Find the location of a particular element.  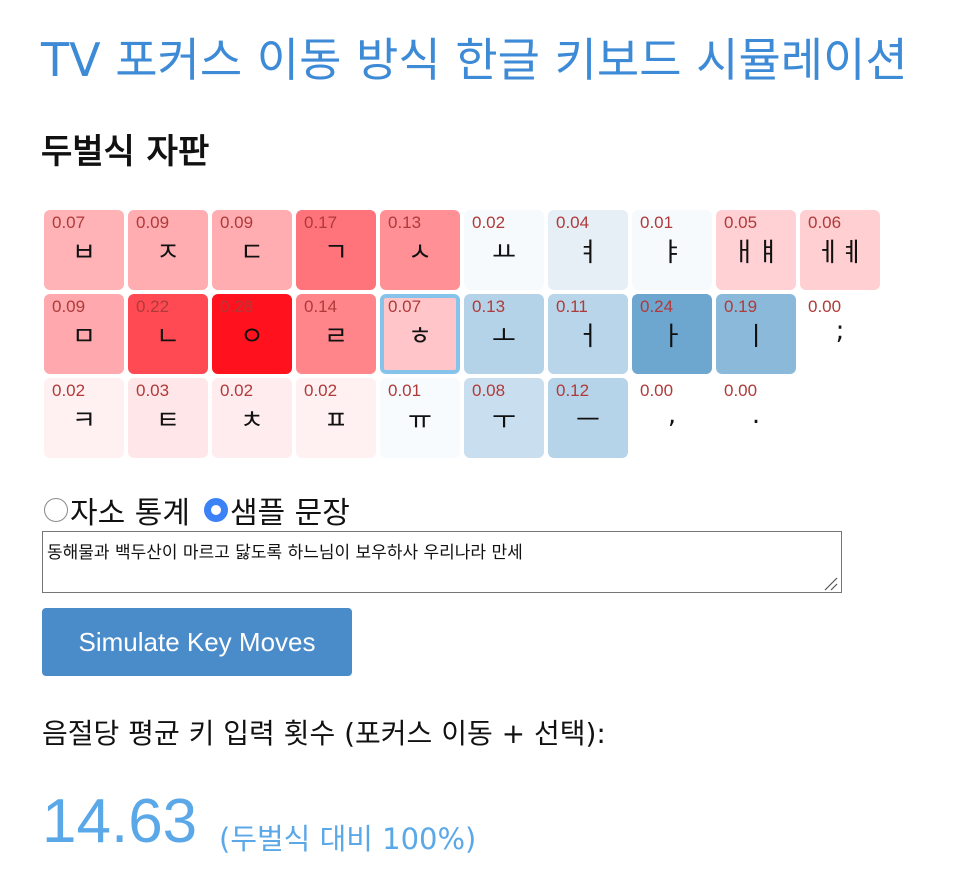

key-character: ㄱ is located at coordinates (336, 253).